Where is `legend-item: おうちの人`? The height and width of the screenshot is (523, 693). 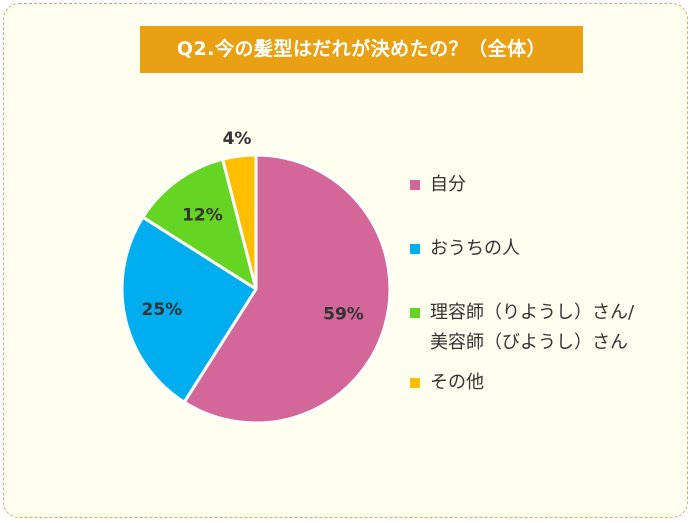
legend-item: おうちの人 is located at coordinates (465, 249).